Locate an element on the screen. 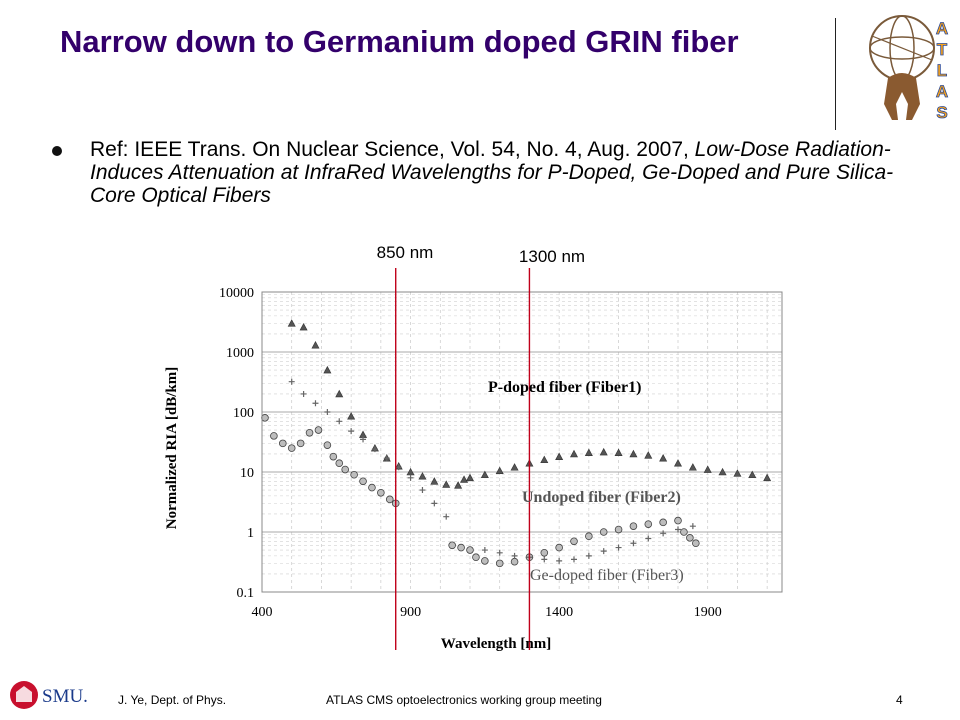  x-tick-label: 900 is located at coordinates (410, 612).